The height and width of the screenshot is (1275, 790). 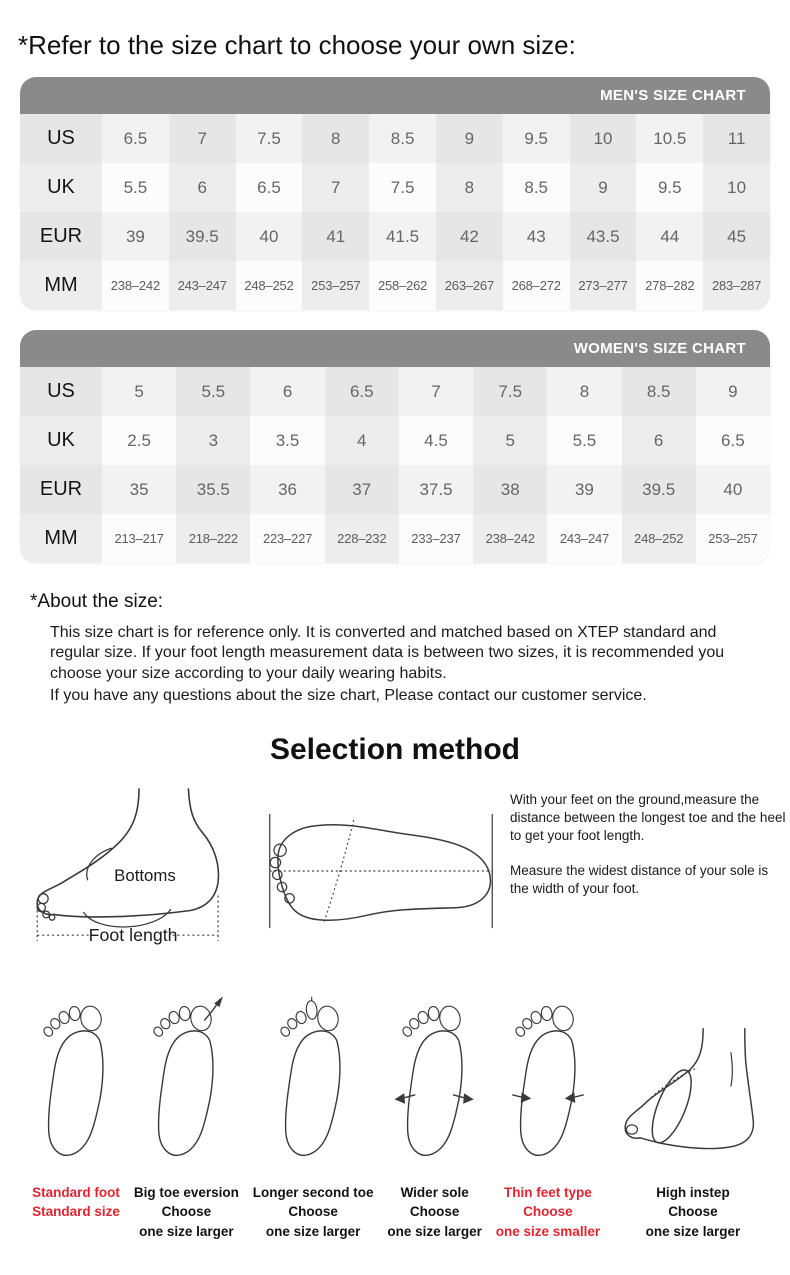 I want to click on selection-method-heading: Selection method, so click(x=395, y=749).